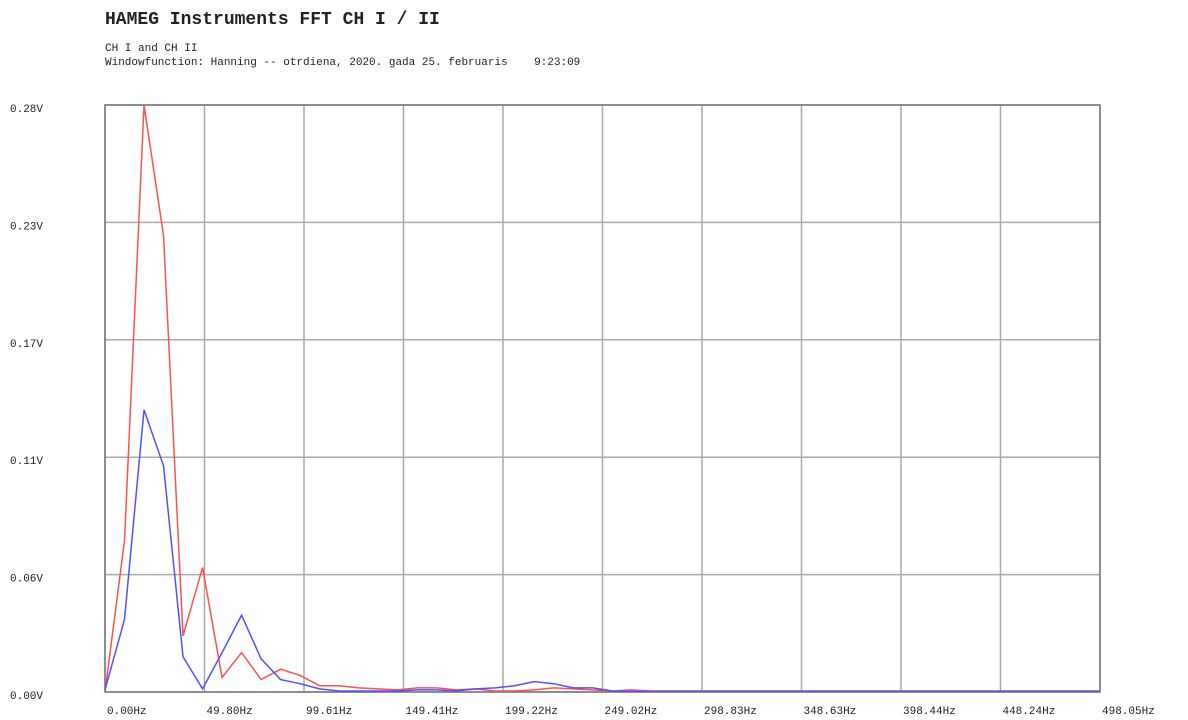 The image size is (1188, 720). What do you see at coordinates (151, 49) in the screenshot?
I see `subtitle: CH I and CH II` at bounding box center [151, 49].